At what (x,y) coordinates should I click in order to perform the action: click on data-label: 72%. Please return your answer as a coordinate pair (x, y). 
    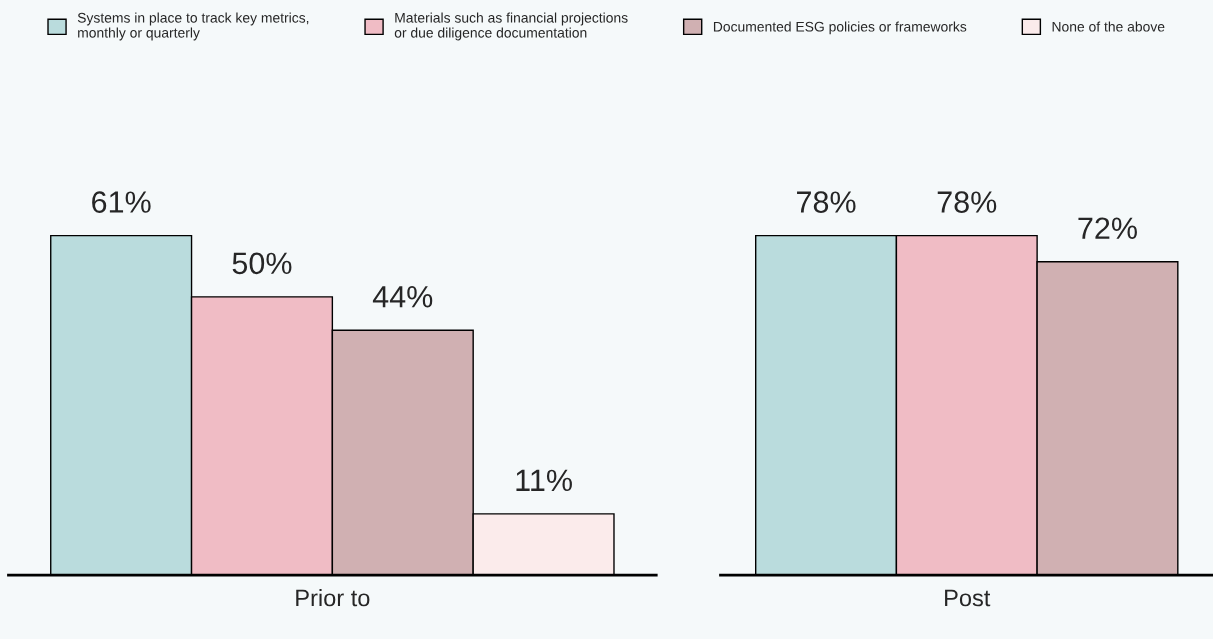
    Looking at the image, I should click on (1107, 228).